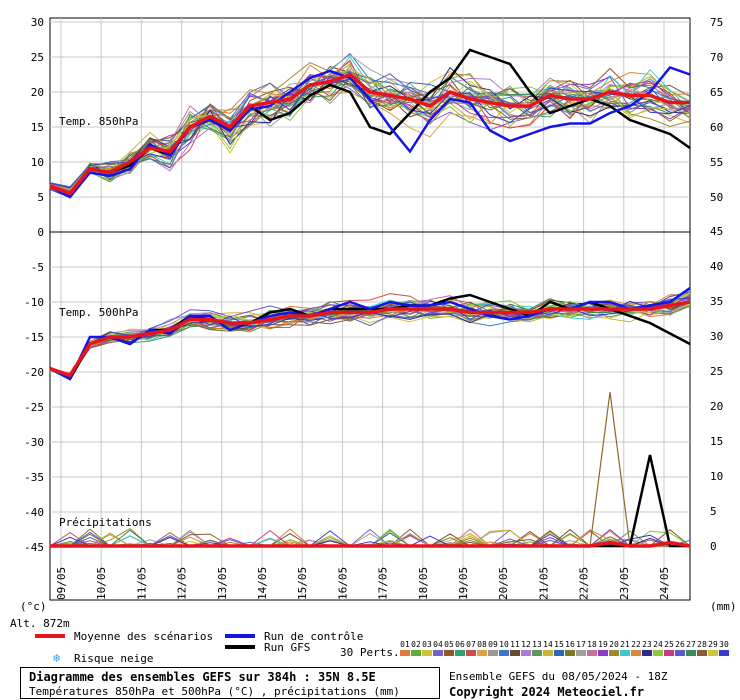  Describe the element at coordinates (50, 636) in the screenshot. I see `legend-mean-swatch` at that location.